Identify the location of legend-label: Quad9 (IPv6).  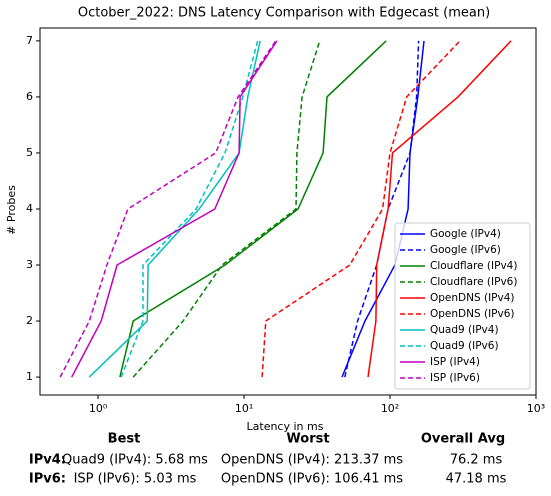
(464, 346).